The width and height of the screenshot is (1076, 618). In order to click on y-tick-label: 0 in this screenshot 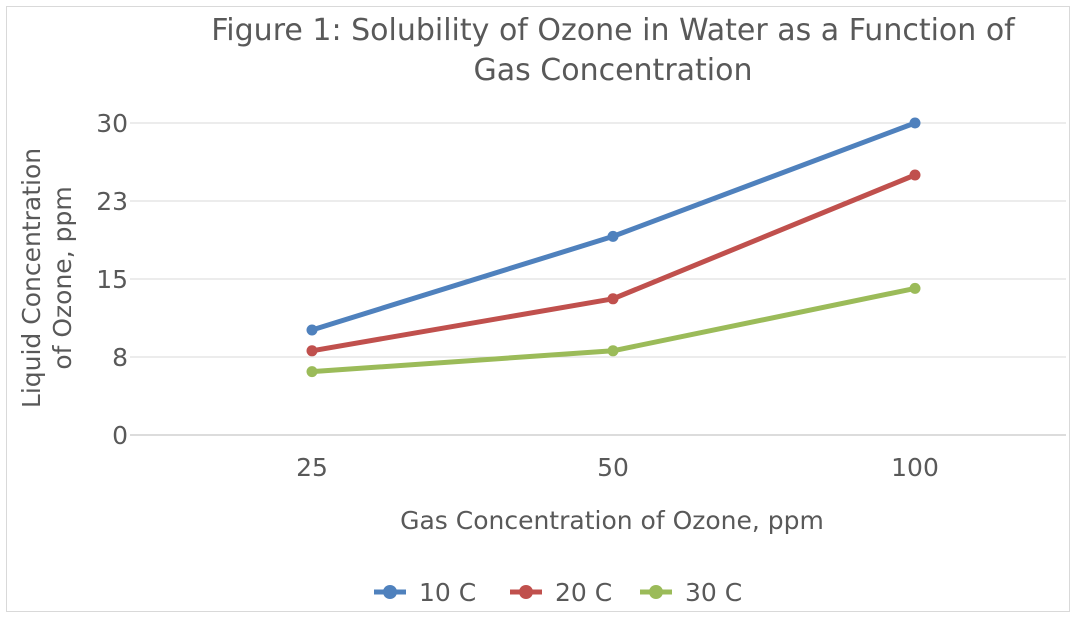, I will do `click(120, 435)`.